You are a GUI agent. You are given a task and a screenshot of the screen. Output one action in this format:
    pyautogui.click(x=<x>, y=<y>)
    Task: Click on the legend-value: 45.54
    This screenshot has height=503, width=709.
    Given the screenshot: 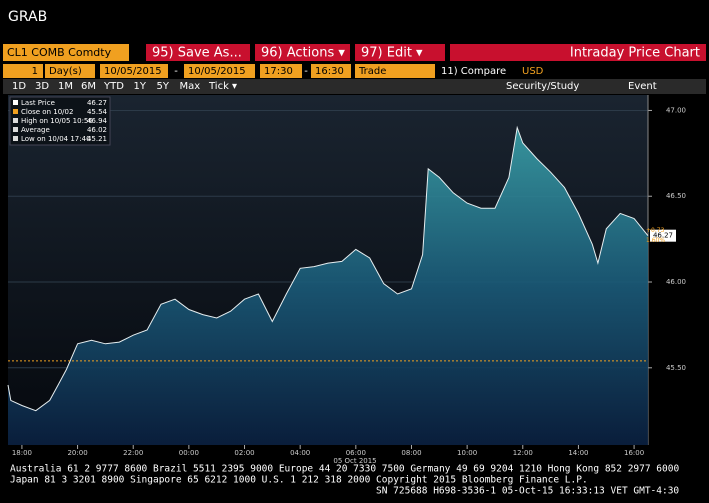 What is the action you would take?
    pyautogui.click(x=97, y=112)
    